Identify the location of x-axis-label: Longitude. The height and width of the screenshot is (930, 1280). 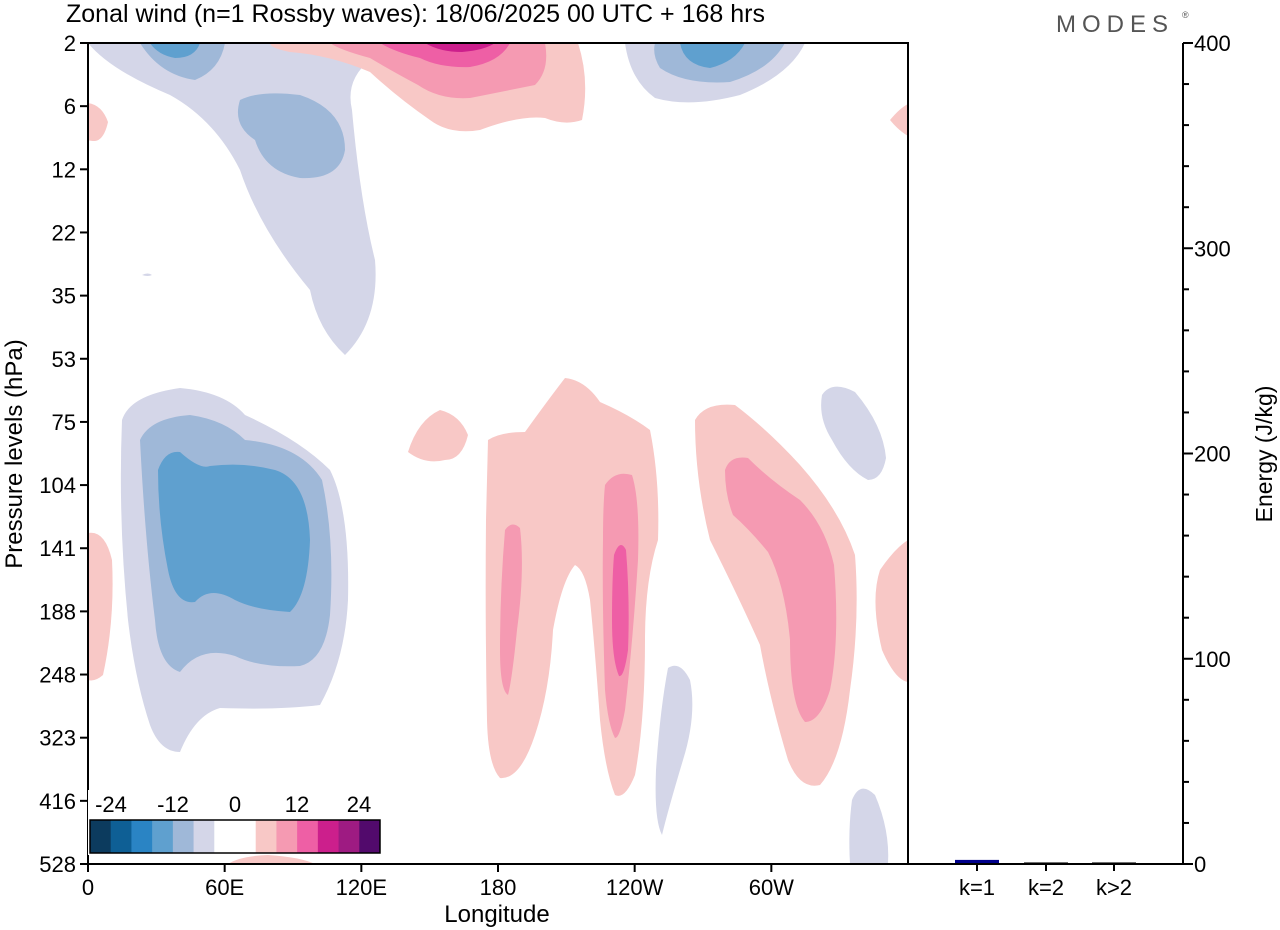
(496, 914).